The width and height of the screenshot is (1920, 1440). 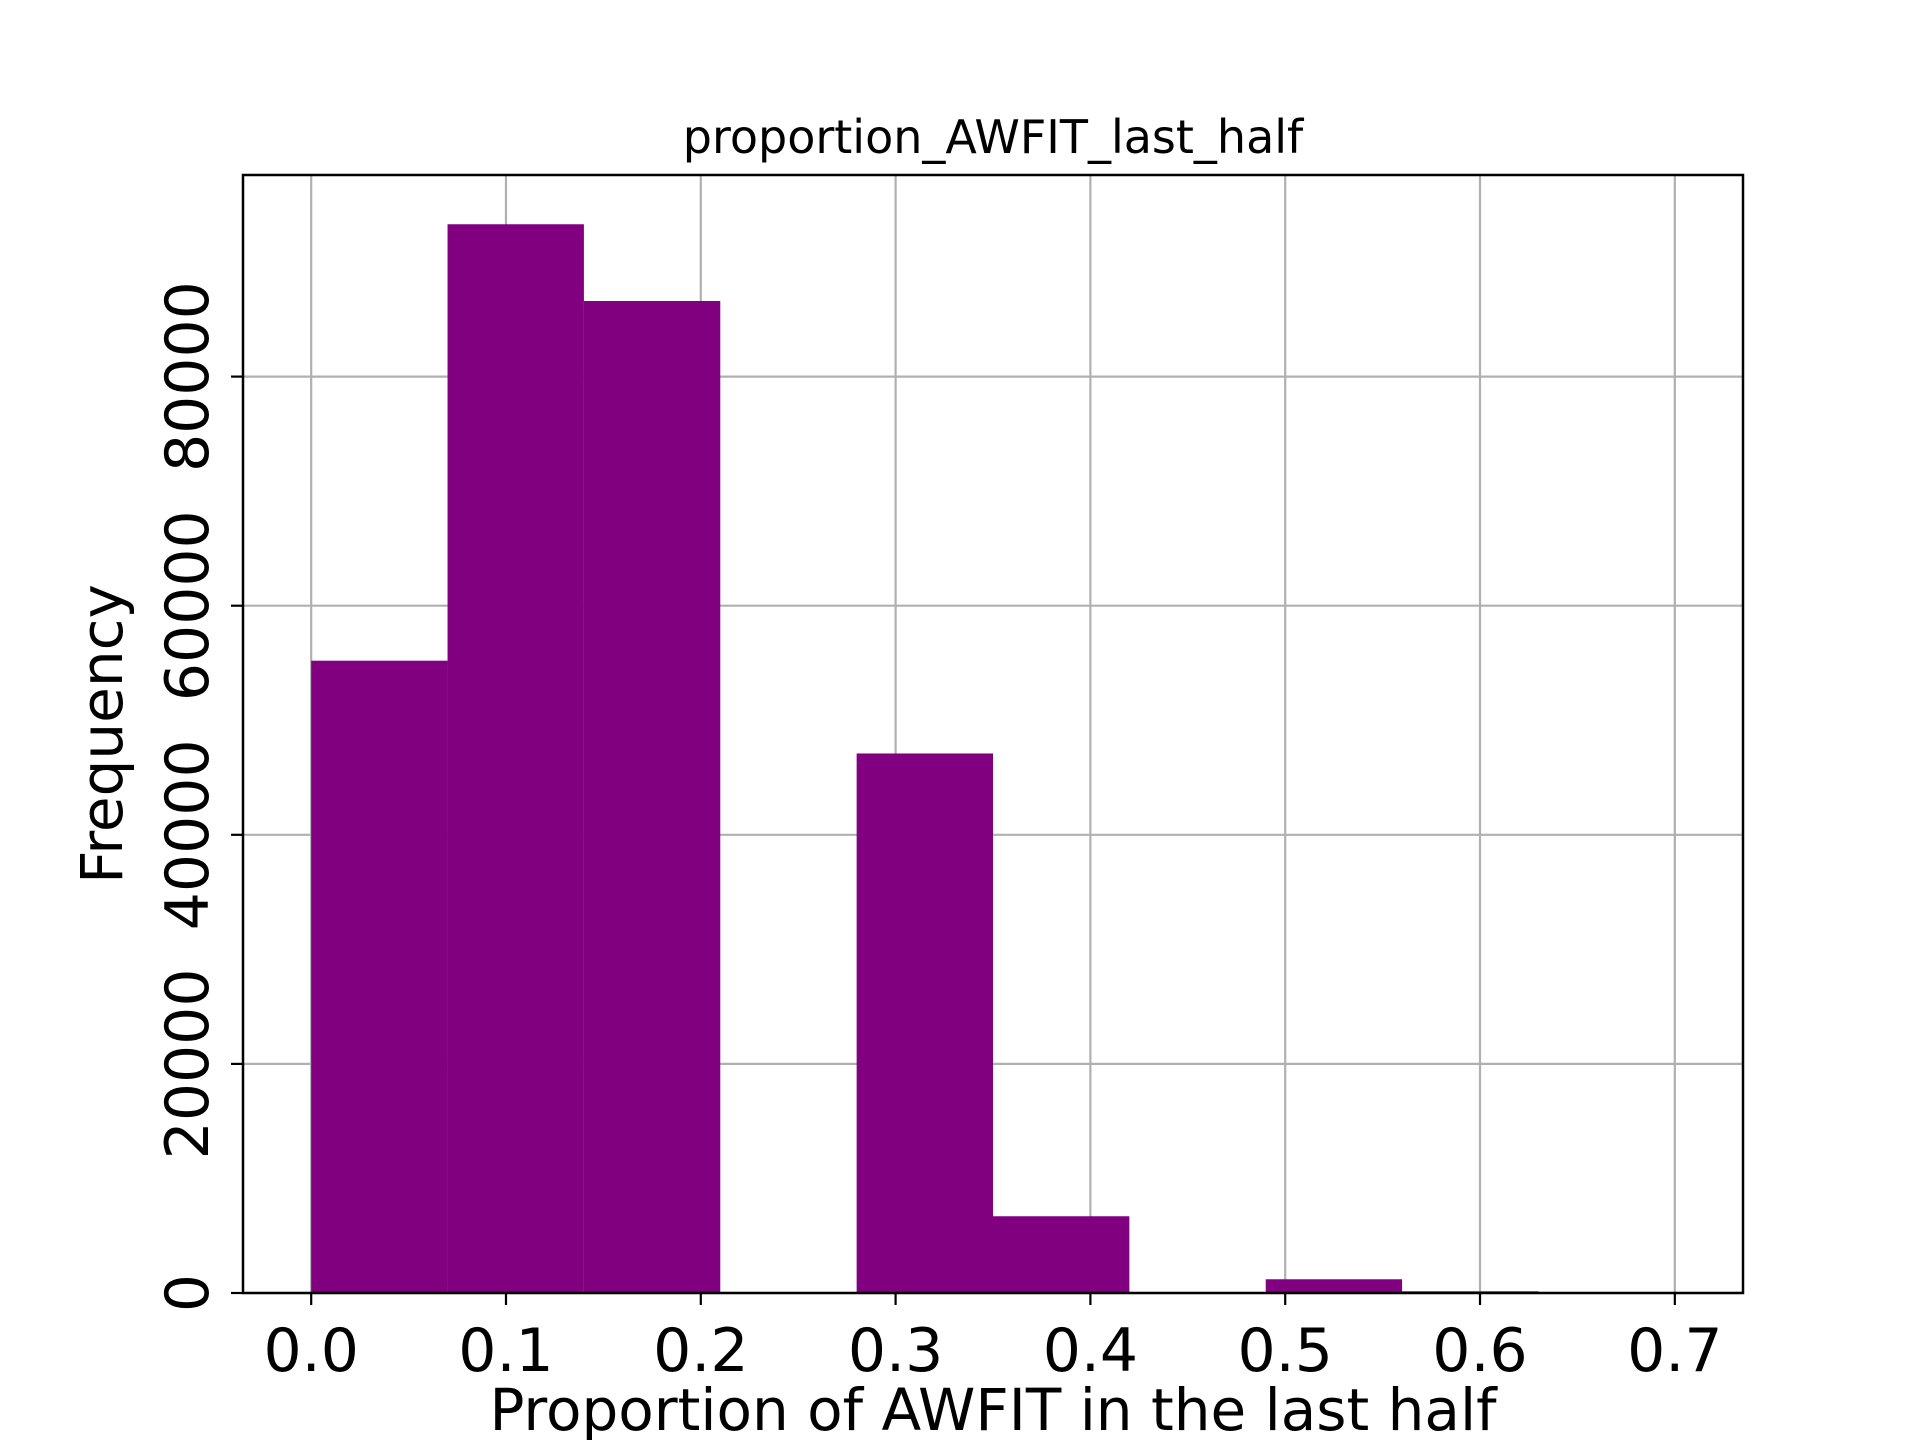 What do you see at coordinates (188, 1293) in the screenshot?
I see `y-tick-label: 0` at bounding box center [188, 1293].